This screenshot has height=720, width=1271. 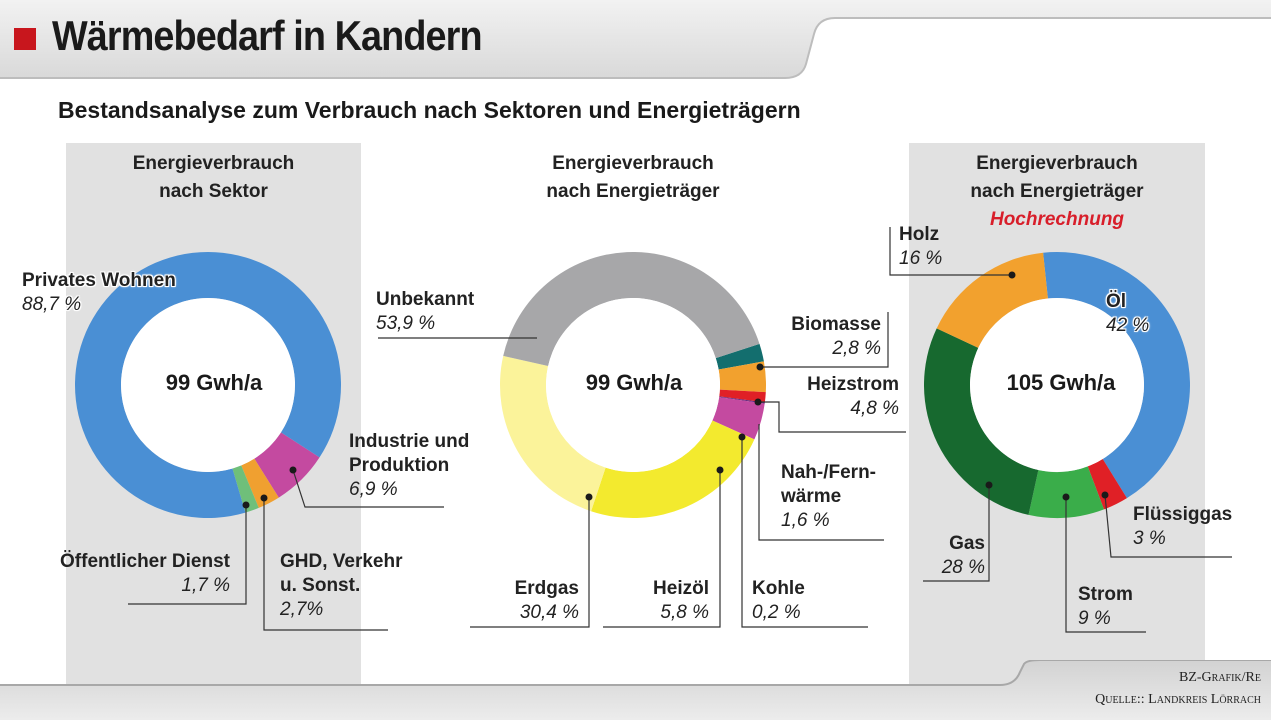 I want to click on label-gas-value: 28 %, so click(x=963, y=567).